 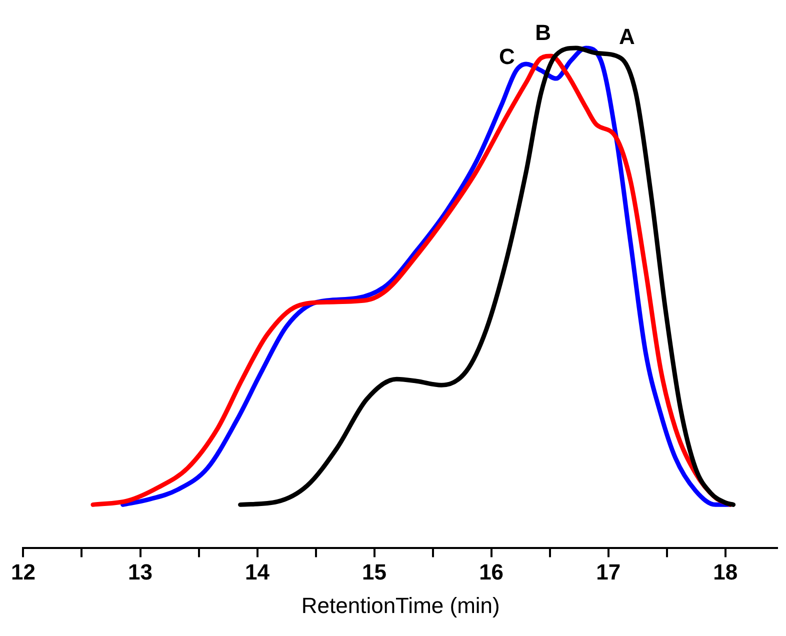 What do you see at coordinates (374, 571) in the screenshot?
I see `x-tick-label: 15` at bounding box center [374, 571].